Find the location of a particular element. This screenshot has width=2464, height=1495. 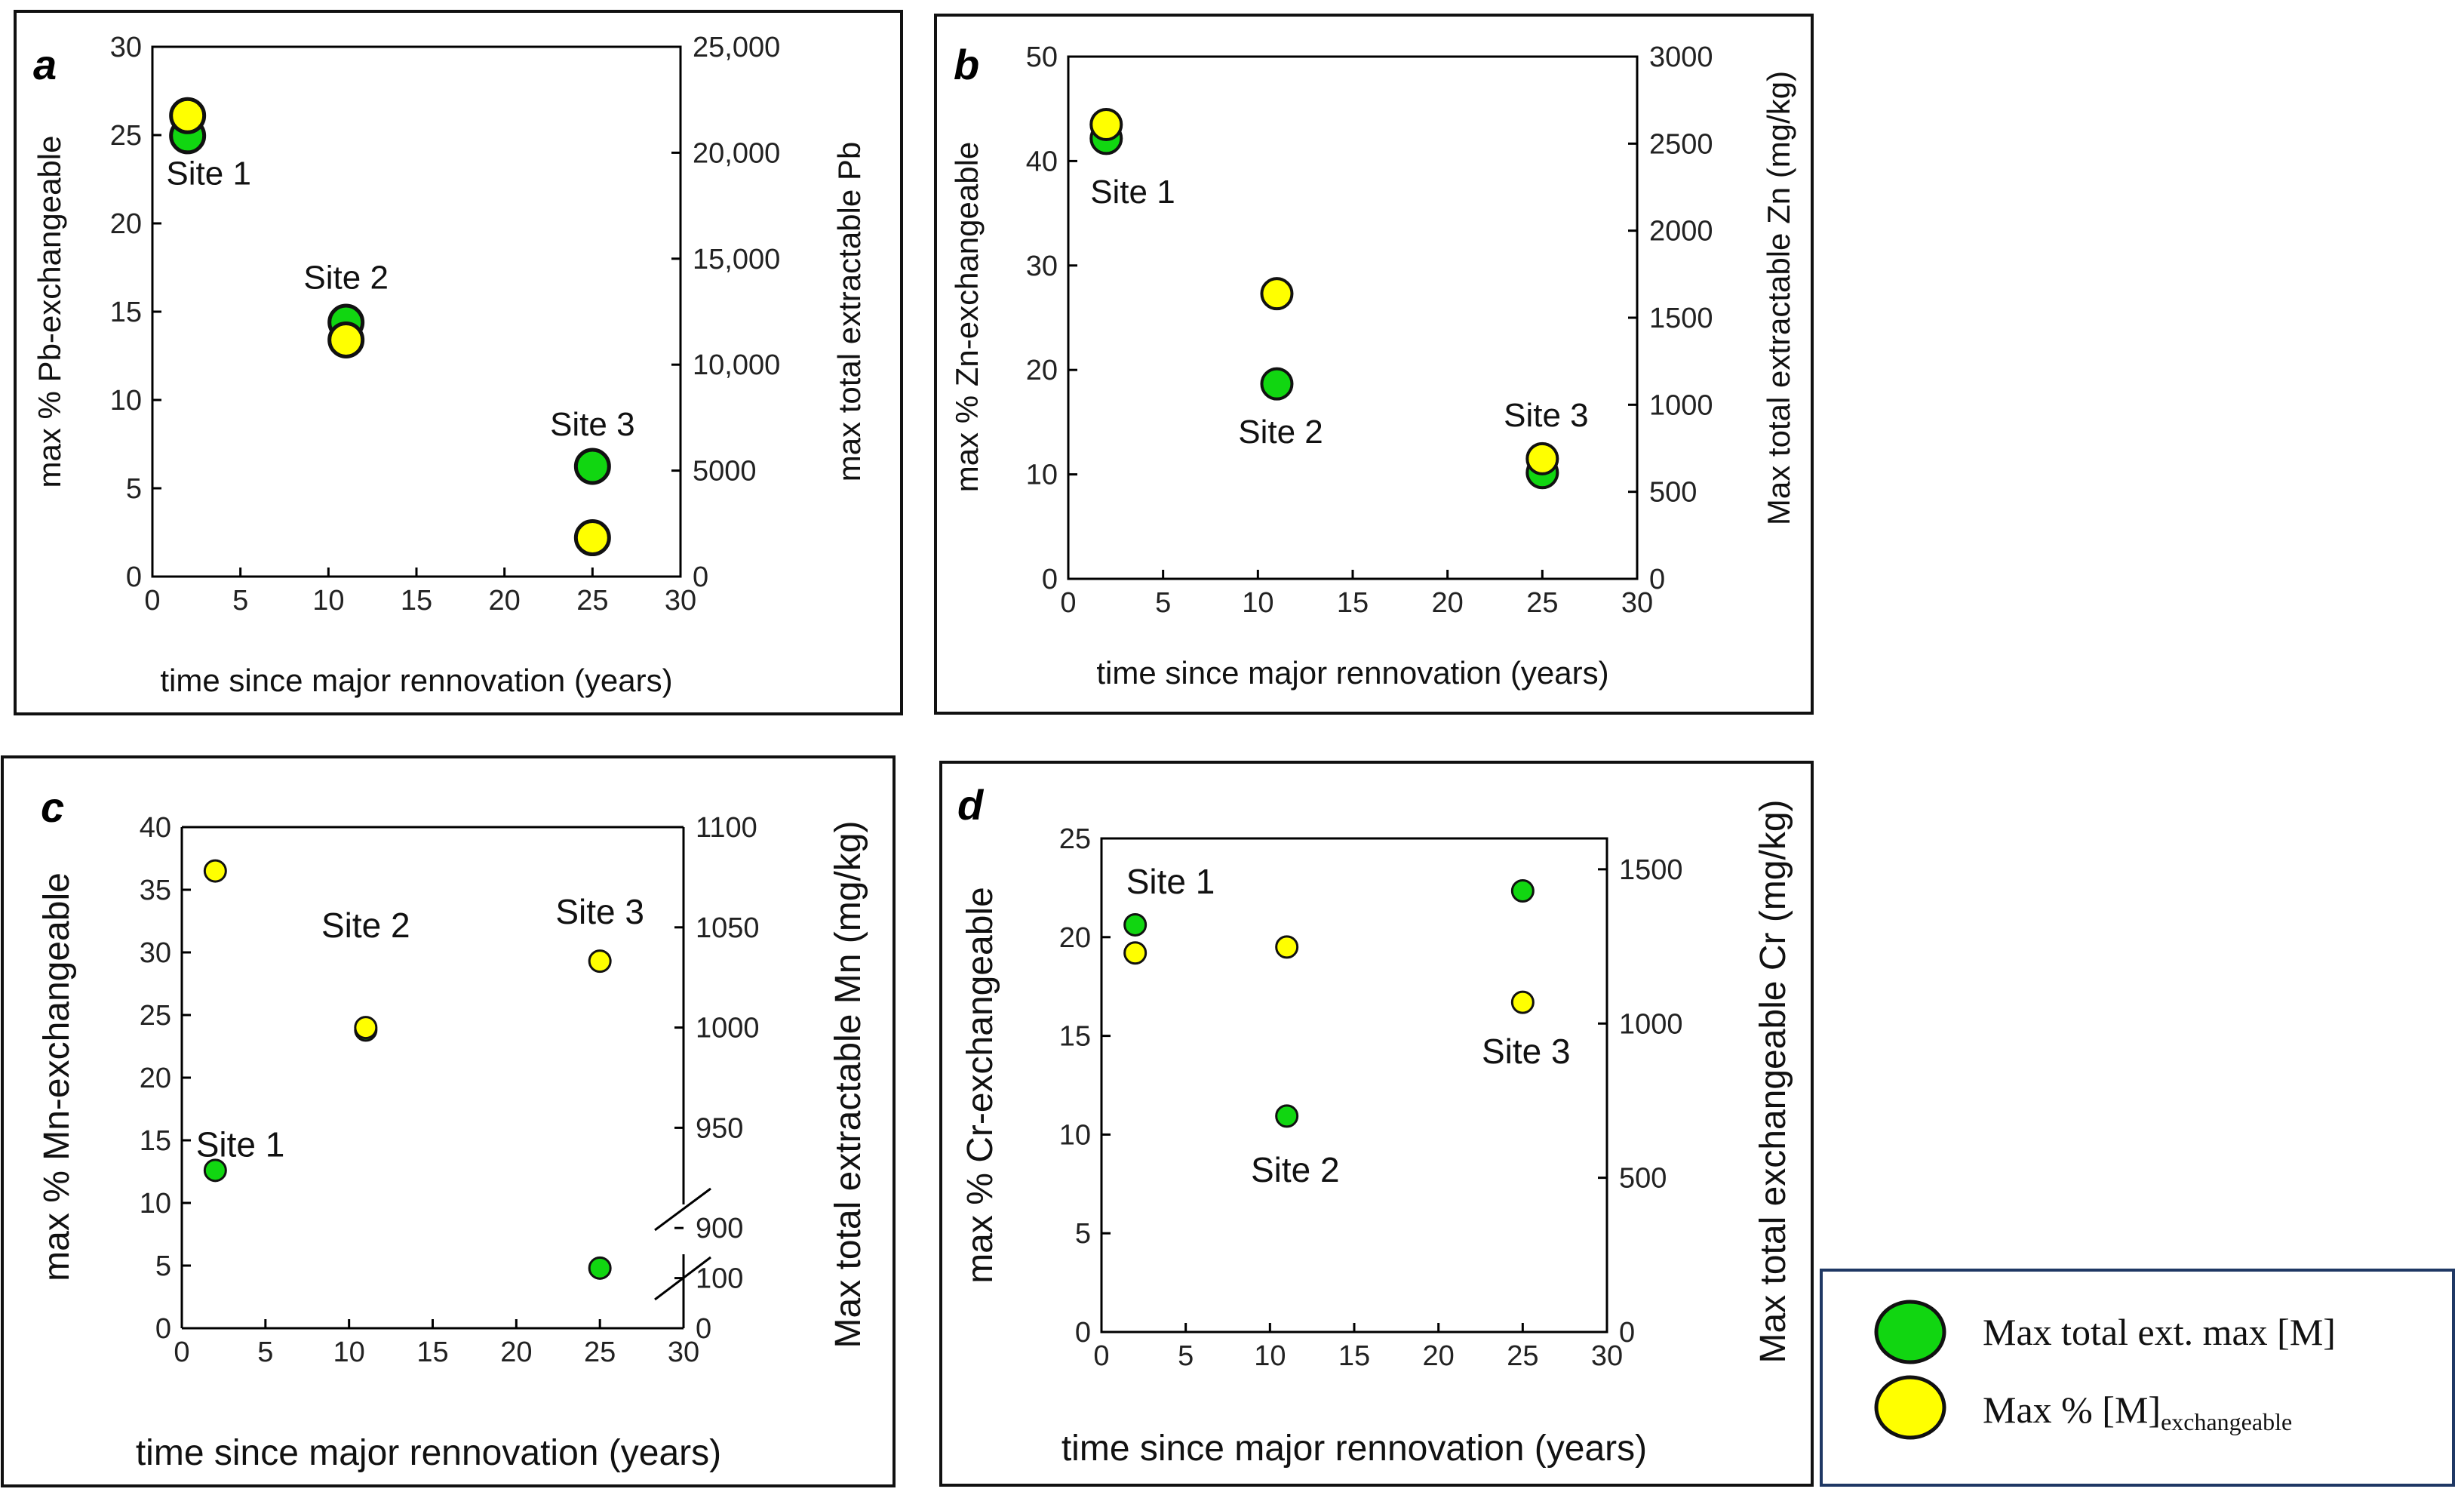

panel-d-markers is located at coordinates (1329, 1003).